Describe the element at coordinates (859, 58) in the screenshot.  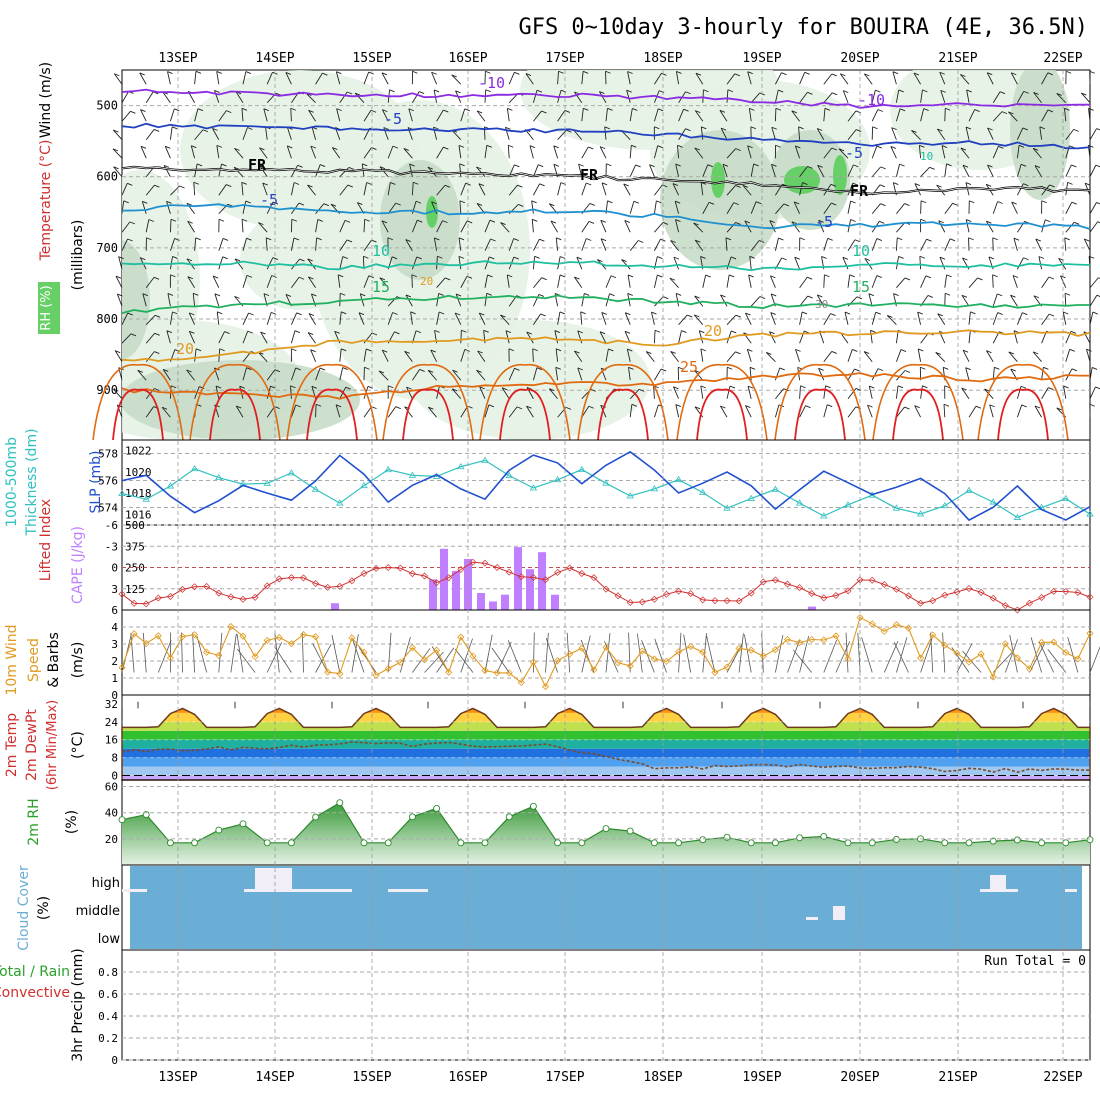
I see `date-label-top: 20SEP` at that location.